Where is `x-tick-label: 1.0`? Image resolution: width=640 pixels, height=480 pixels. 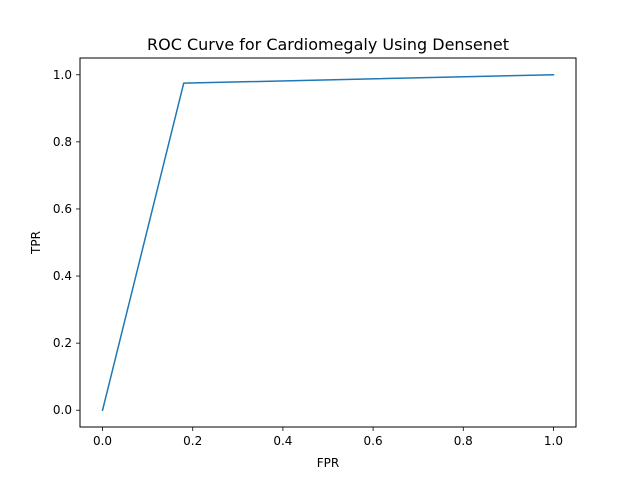 x-tick-label: 1.0 is located at coordinates (553, 441).